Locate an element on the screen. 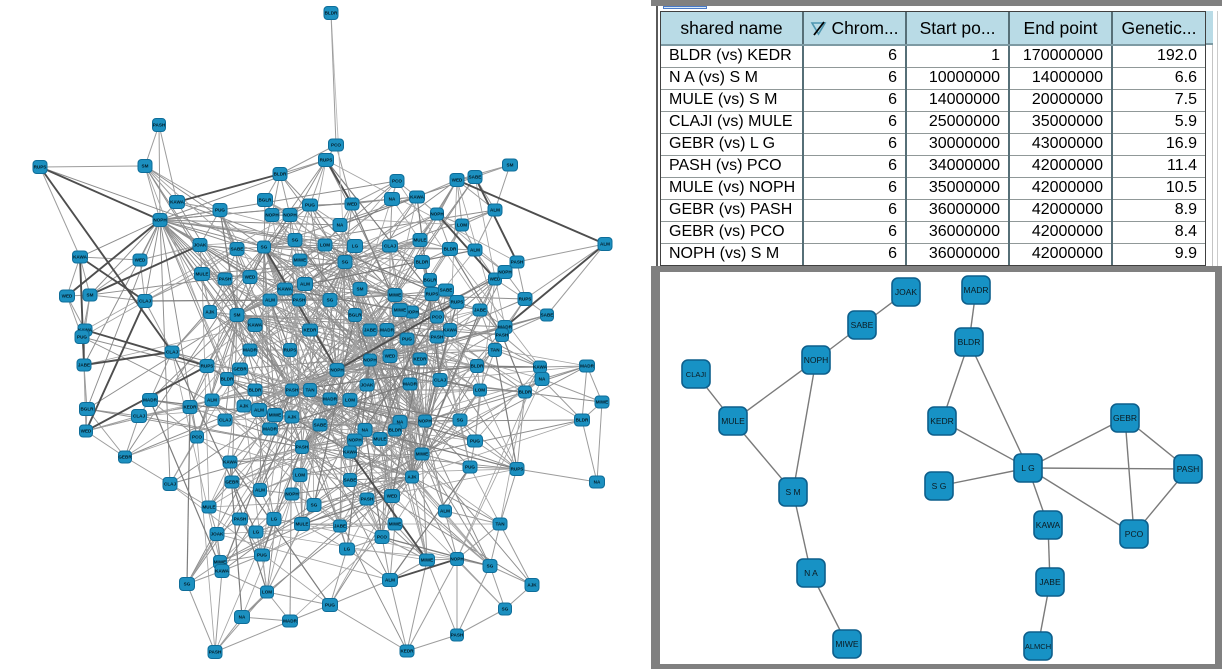  svg-text: ALMCH is located at coordinates (1038, 646).